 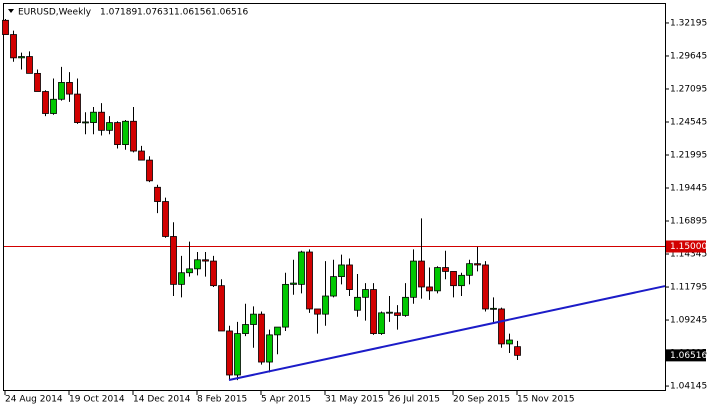 What do you see at coordinates (688, 23) in the screenshot?
I see `y-tick-label: 1.32195` at bounding box center [688, 23].